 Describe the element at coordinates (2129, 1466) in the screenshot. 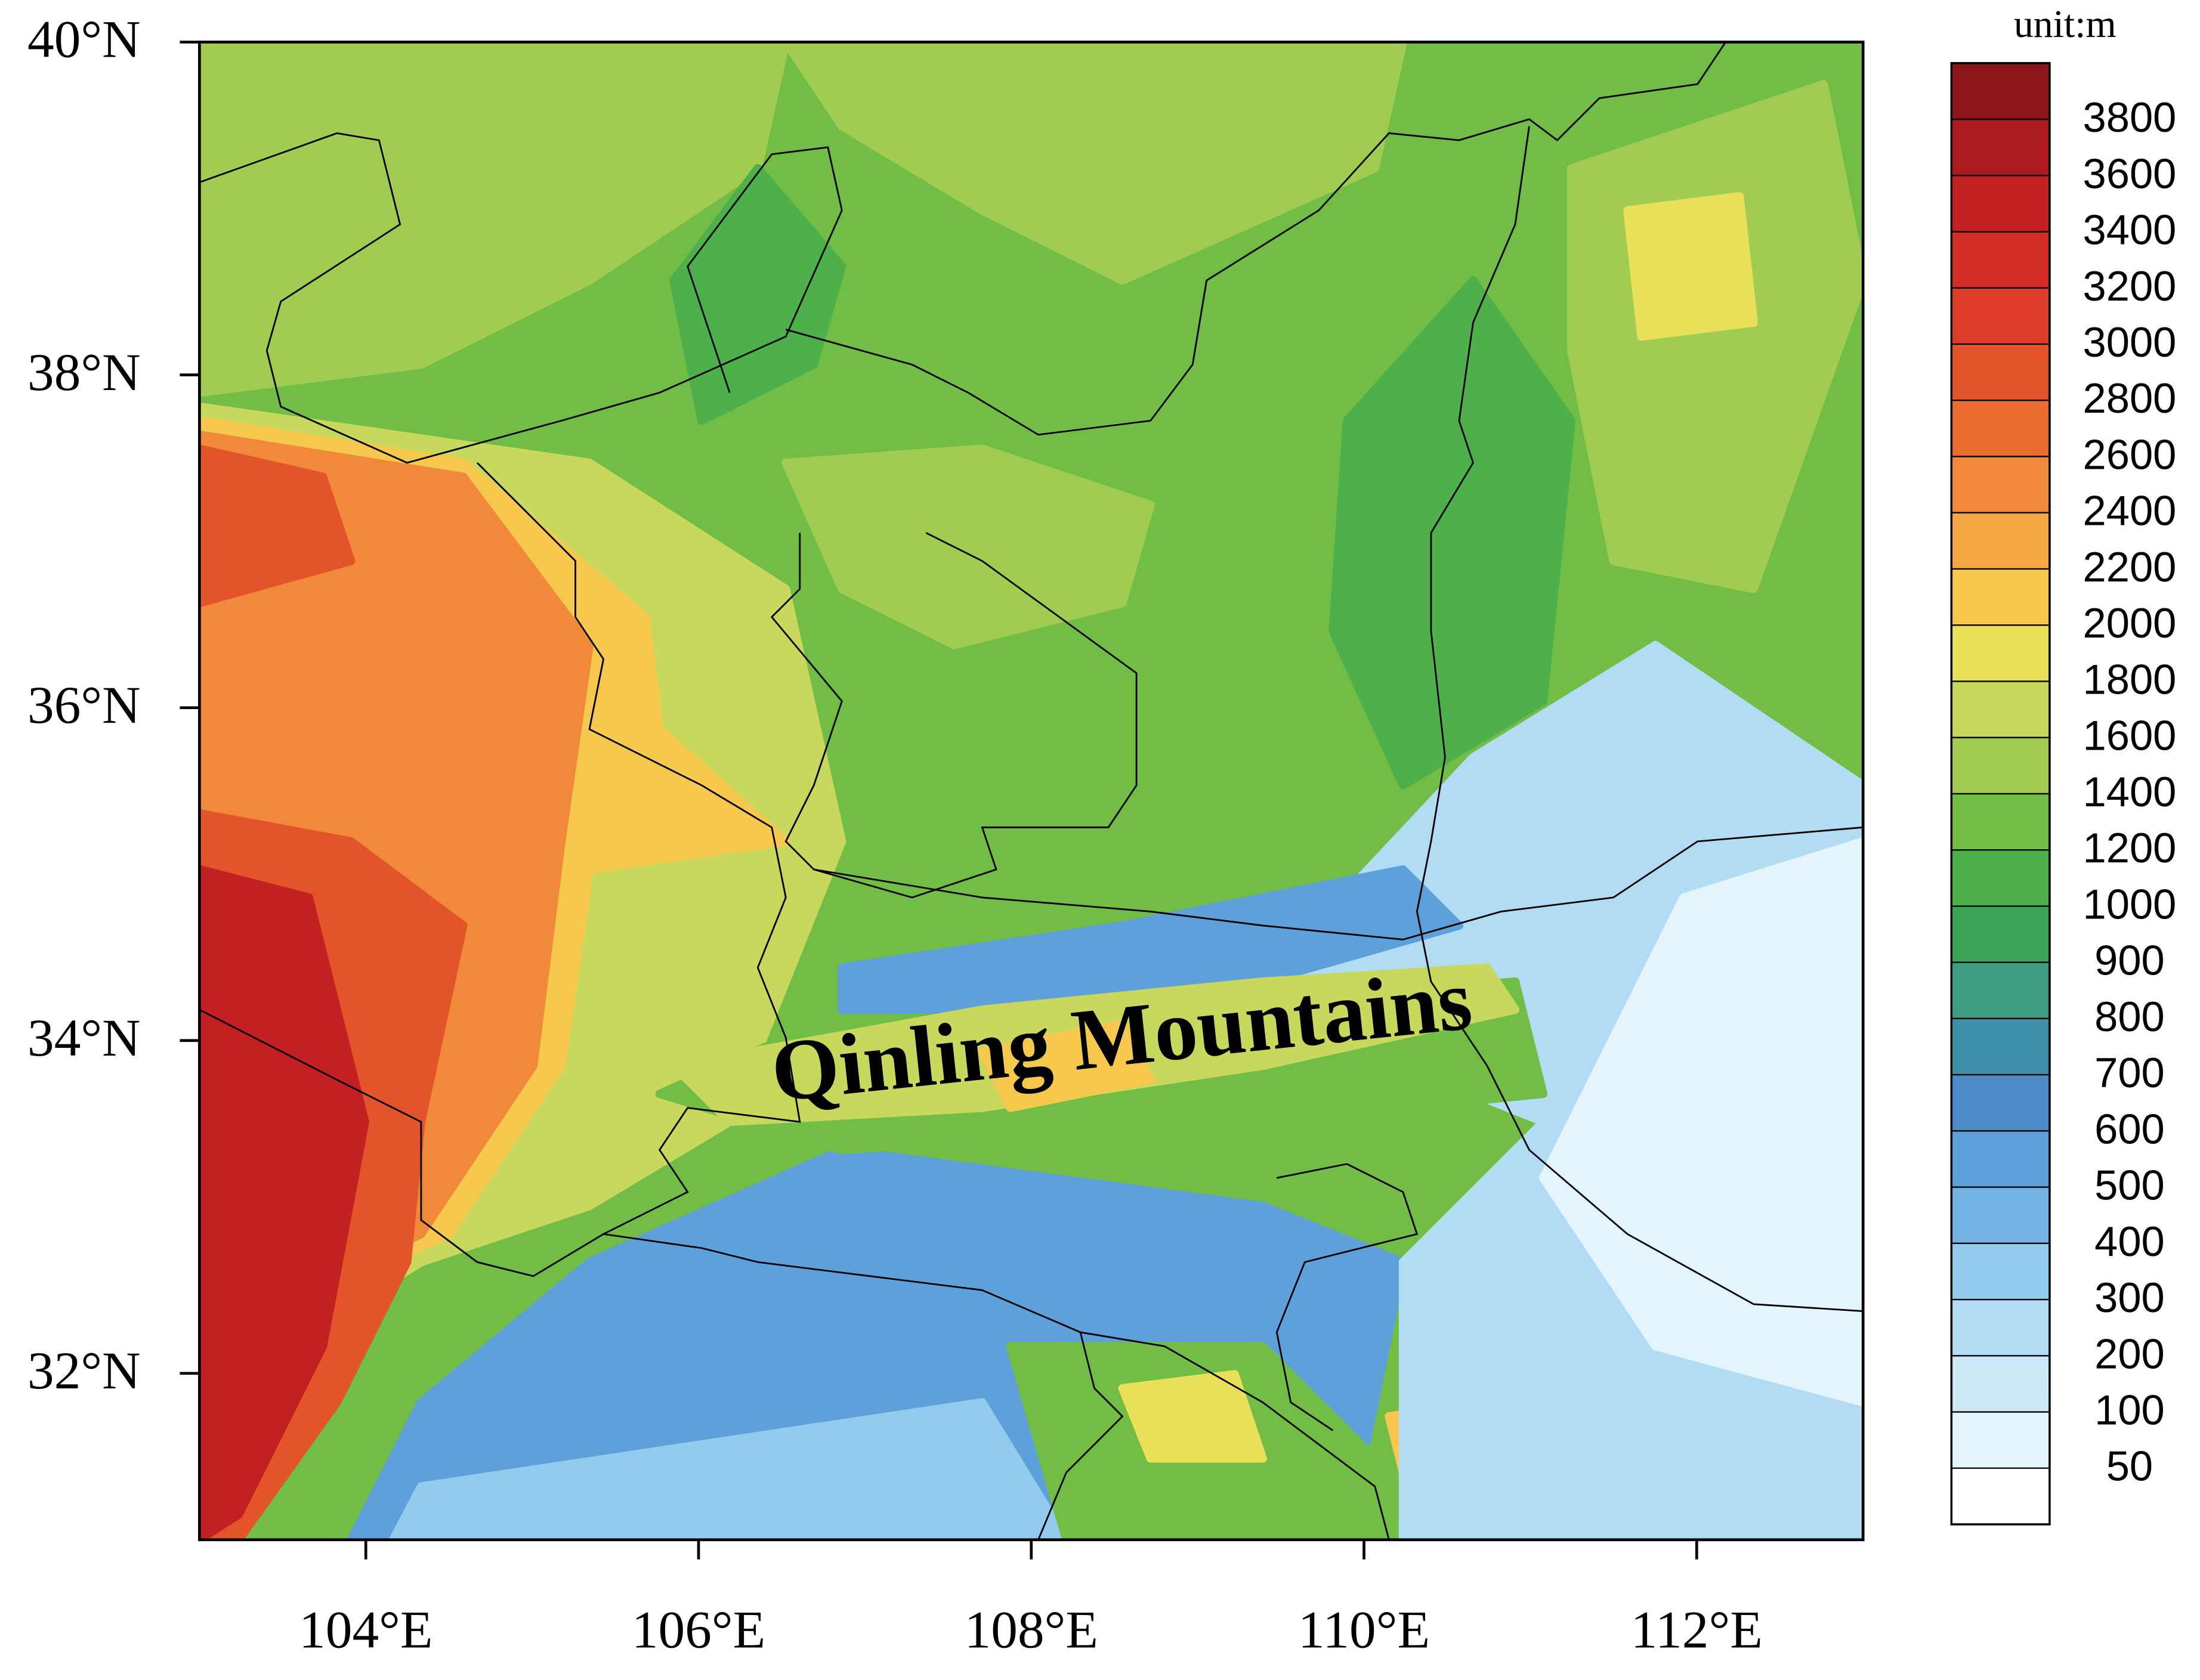

I see `colorbar-label: 50` at that location.